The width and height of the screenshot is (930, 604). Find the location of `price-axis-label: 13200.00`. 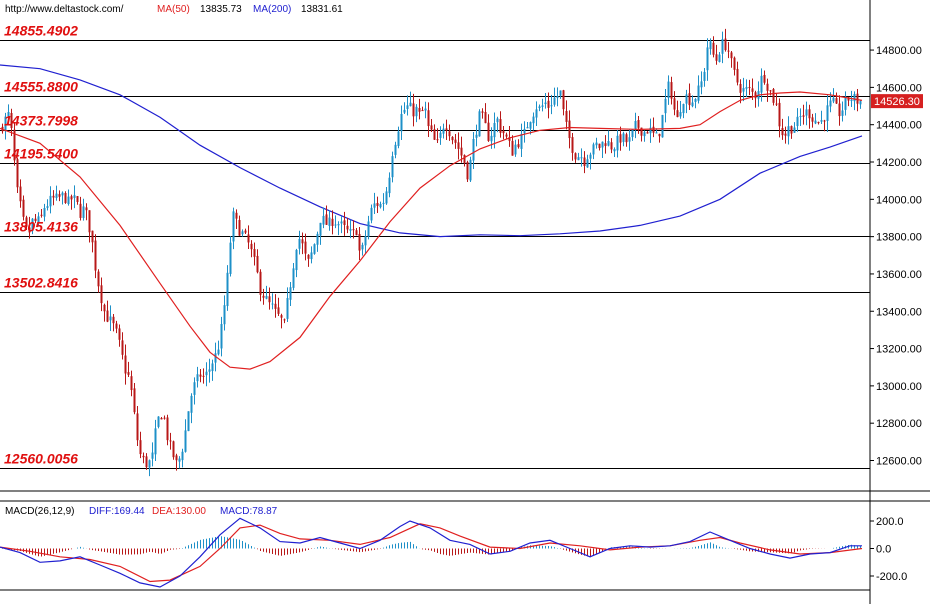

price-axis-label: 13200.00 is located at coordinates (899, 350).